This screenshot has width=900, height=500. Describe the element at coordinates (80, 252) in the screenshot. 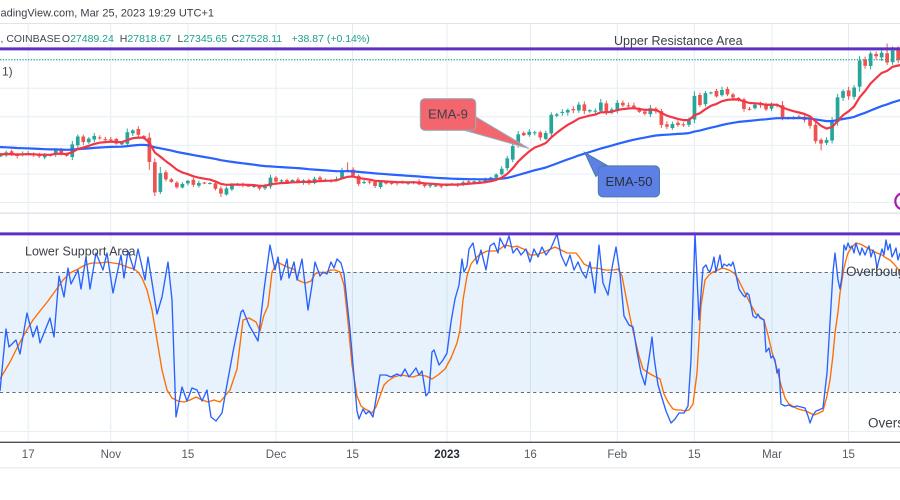

I see `svg-text: Lower Support Area` at that location.